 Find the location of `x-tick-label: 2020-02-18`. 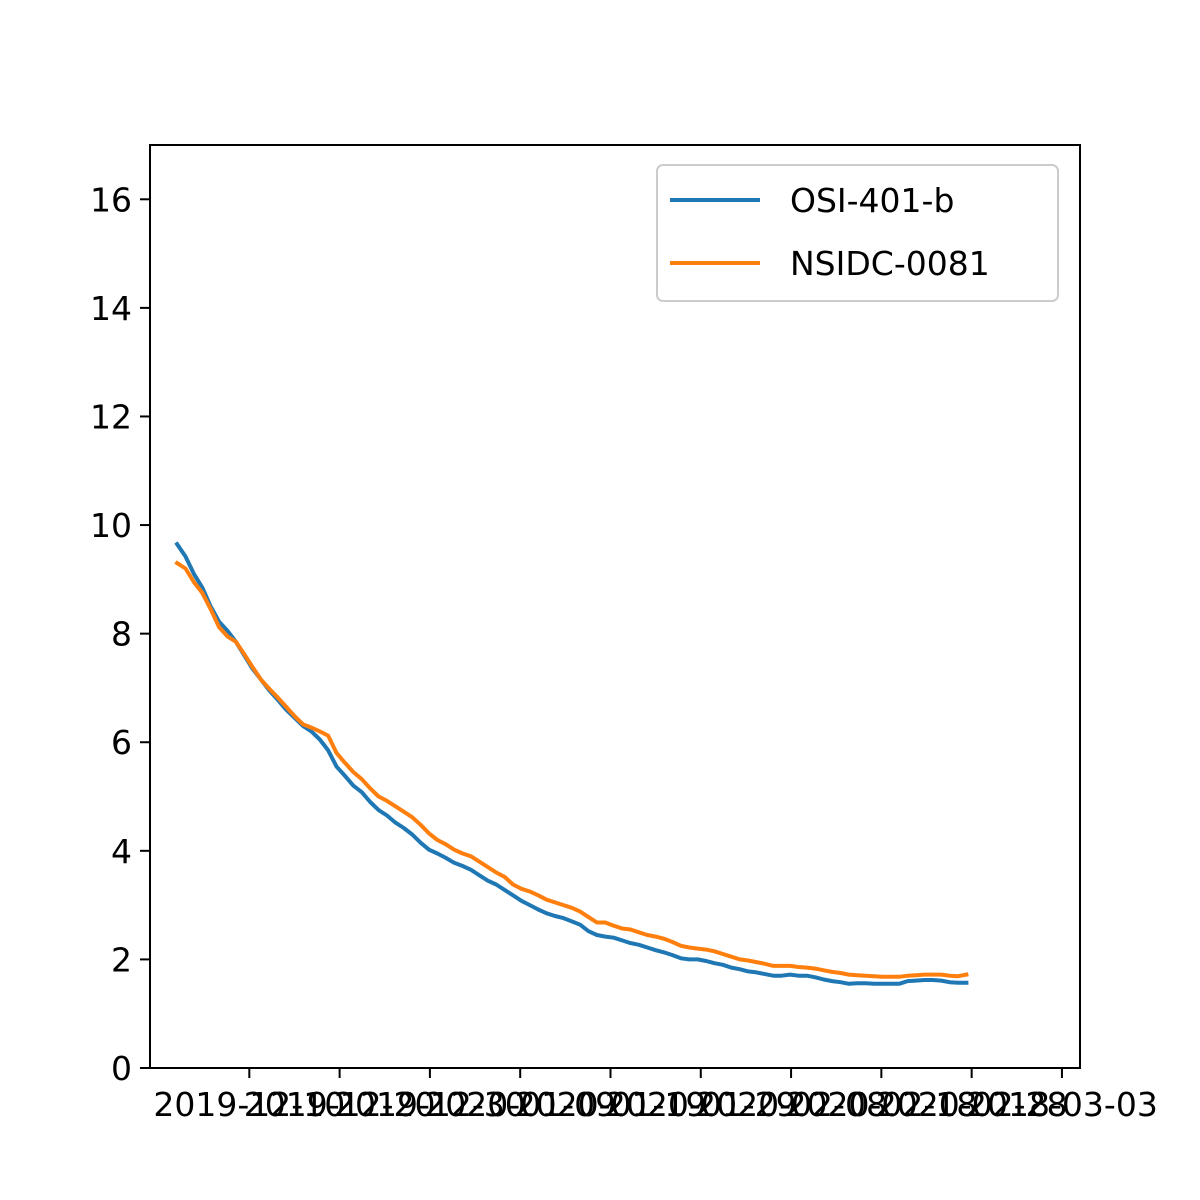

x-tick-label: 2020-02-18 is located at coordinates (881, 1104).